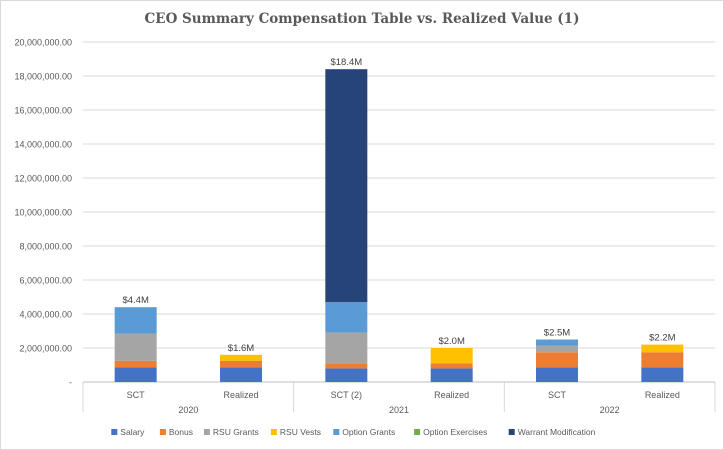 The width and height of the screenshot is (724, 450). Describe the element at coordinates (368, 432) in the screenshot. I see `legend-label: Option Grants` at that location.